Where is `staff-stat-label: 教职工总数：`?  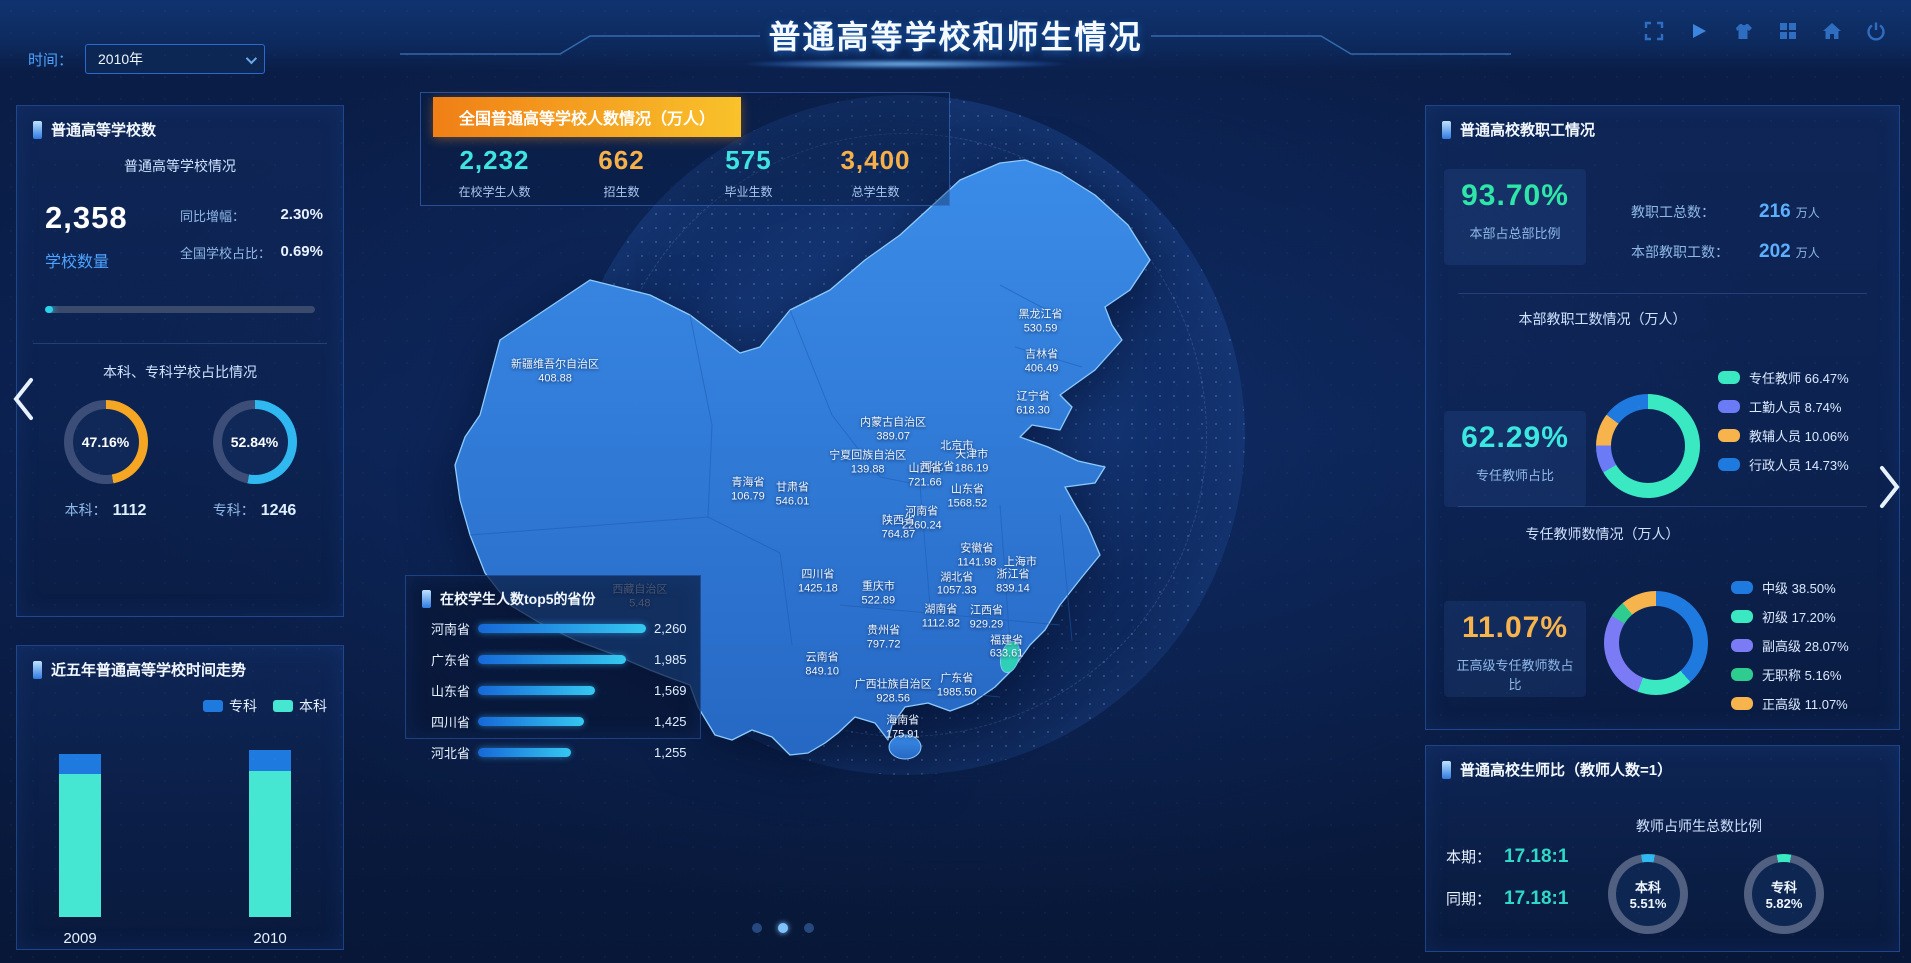 staff-stat-label: 教职工总数： is located at coordinates (1673, 212).